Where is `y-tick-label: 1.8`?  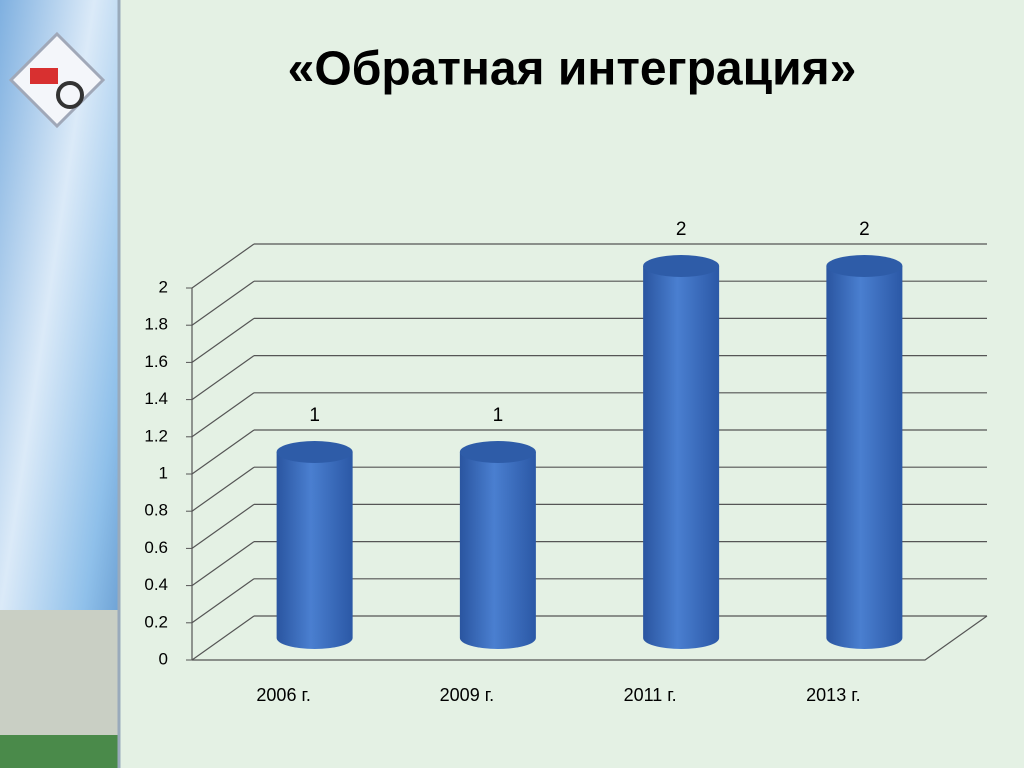
y-tick-label: 1.8 is located at coordinates (156, 324).